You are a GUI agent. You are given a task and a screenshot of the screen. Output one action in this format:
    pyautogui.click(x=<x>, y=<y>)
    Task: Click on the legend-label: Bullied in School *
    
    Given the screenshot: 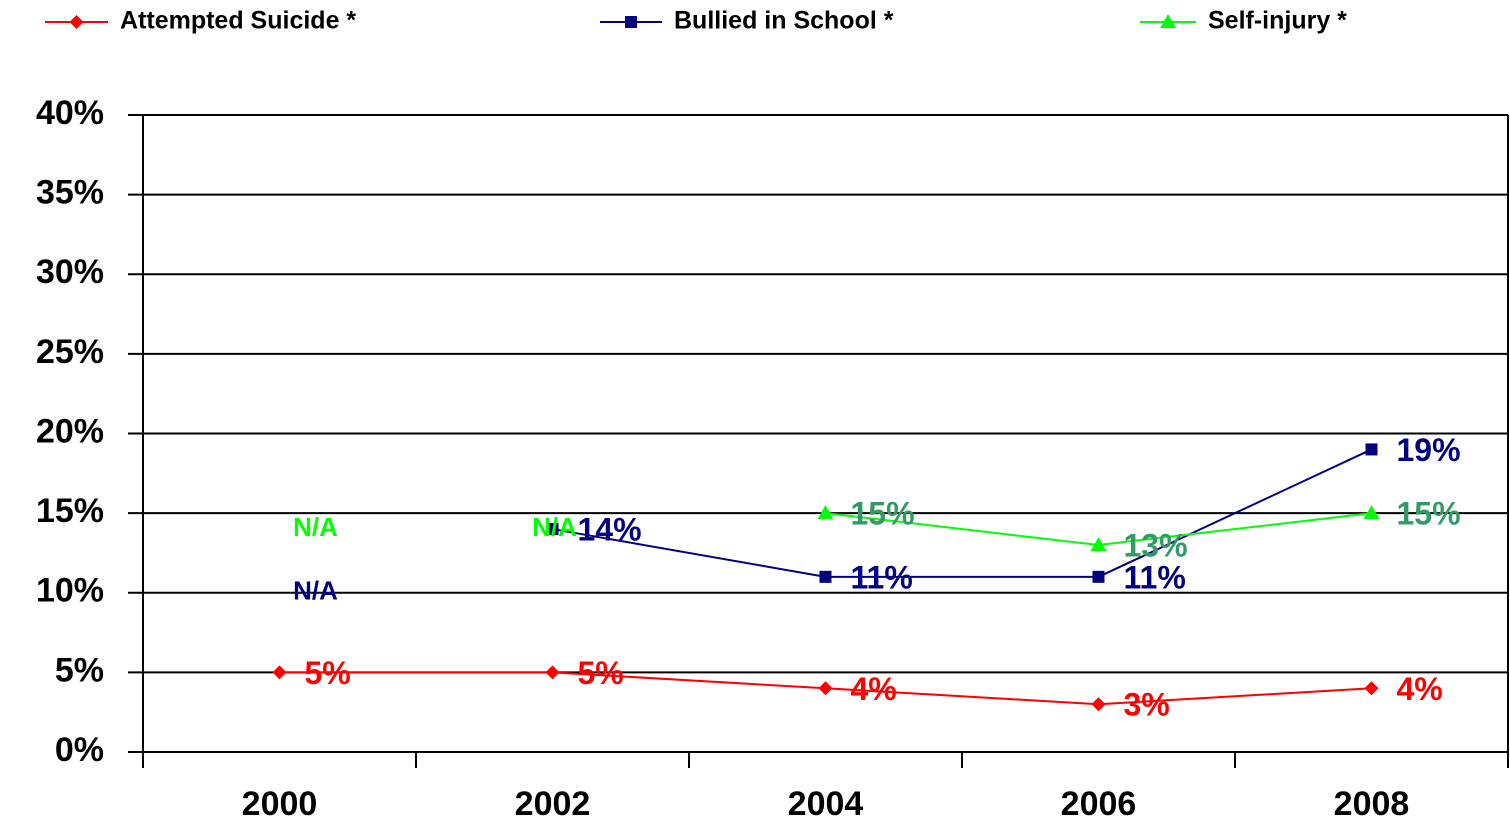 What is the action you would take?
    pyautogui.click(x=784, y=21)
    